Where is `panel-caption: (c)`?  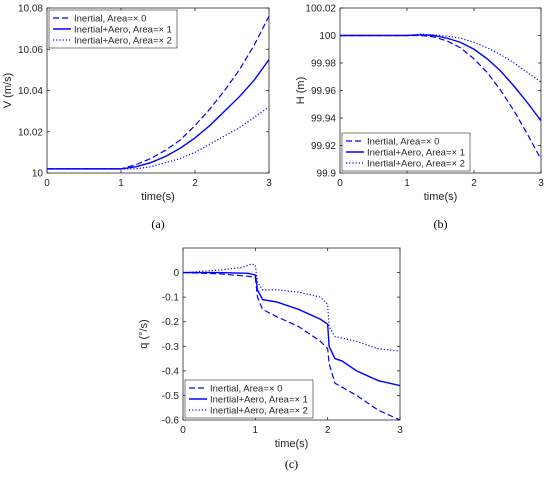 panel-caption: (c) is located at coordinates (291, 464).